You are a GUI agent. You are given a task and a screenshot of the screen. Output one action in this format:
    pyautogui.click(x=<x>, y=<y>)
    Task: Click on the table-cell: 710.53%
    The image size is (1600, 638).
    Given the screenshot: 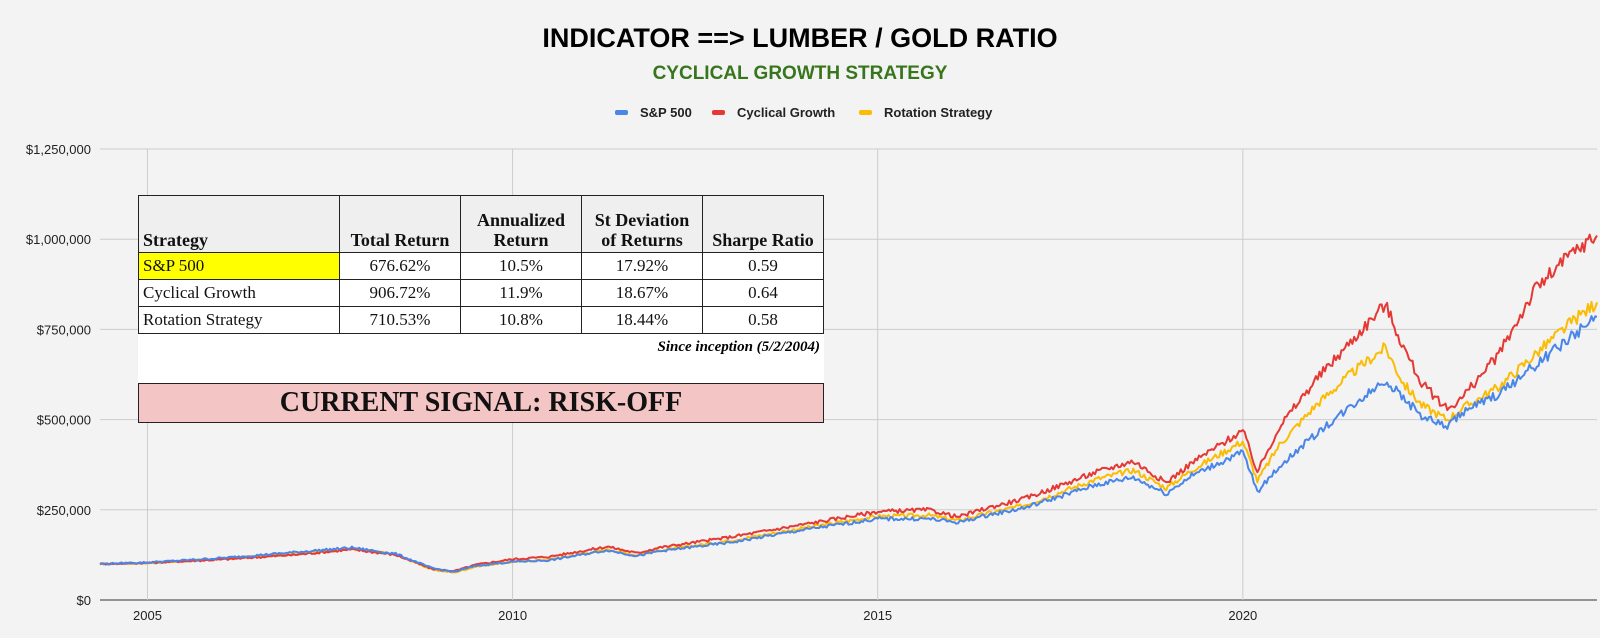 What is the action you would take?
    pyautogui.click(x=400, y=320)
    